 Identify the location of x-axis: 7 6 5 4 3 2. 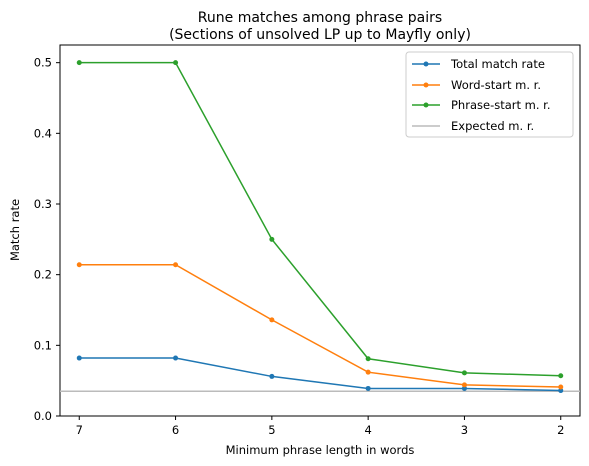
(320, 426).